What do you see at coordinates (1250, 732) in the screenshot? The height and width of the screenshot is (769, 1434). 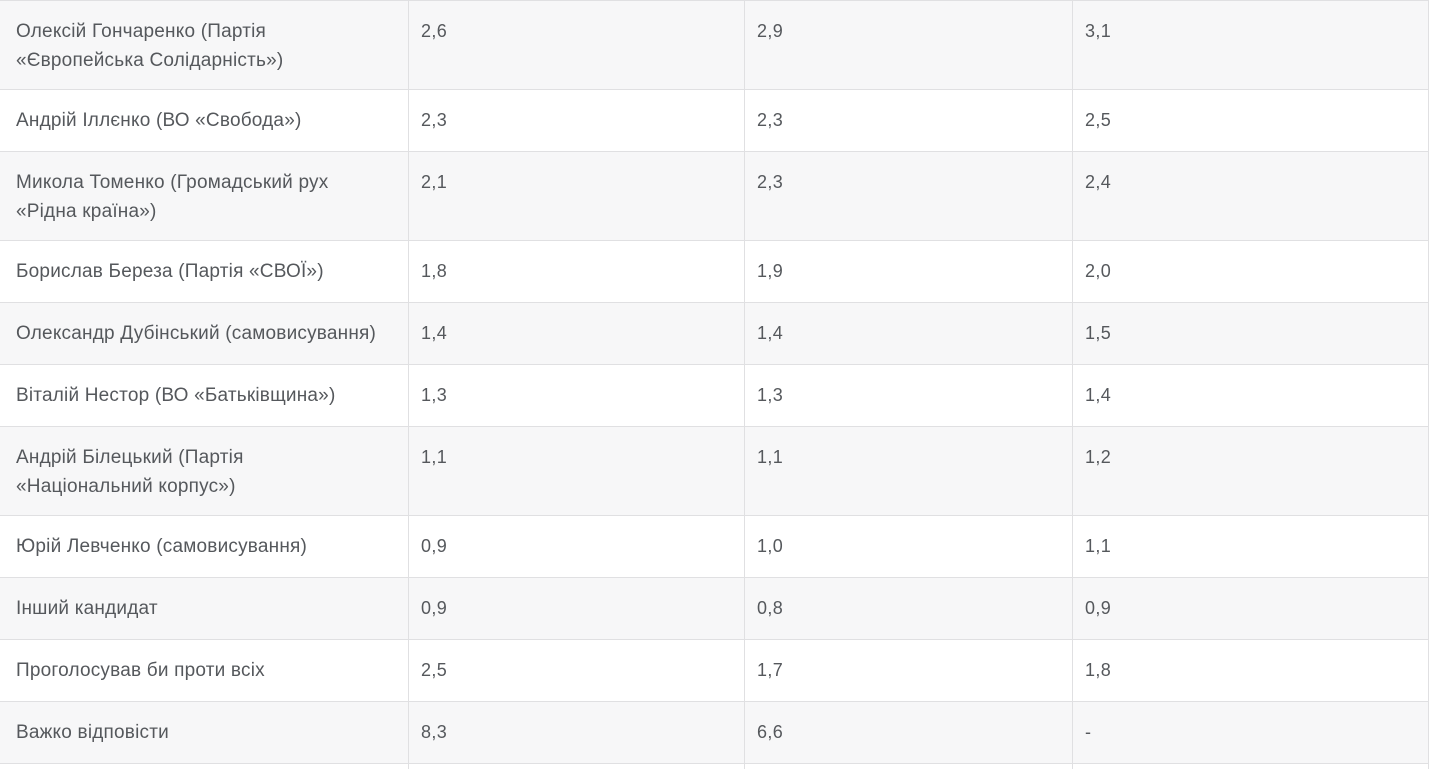 I see `value-cell: -` at bounding box center [1250, 732].